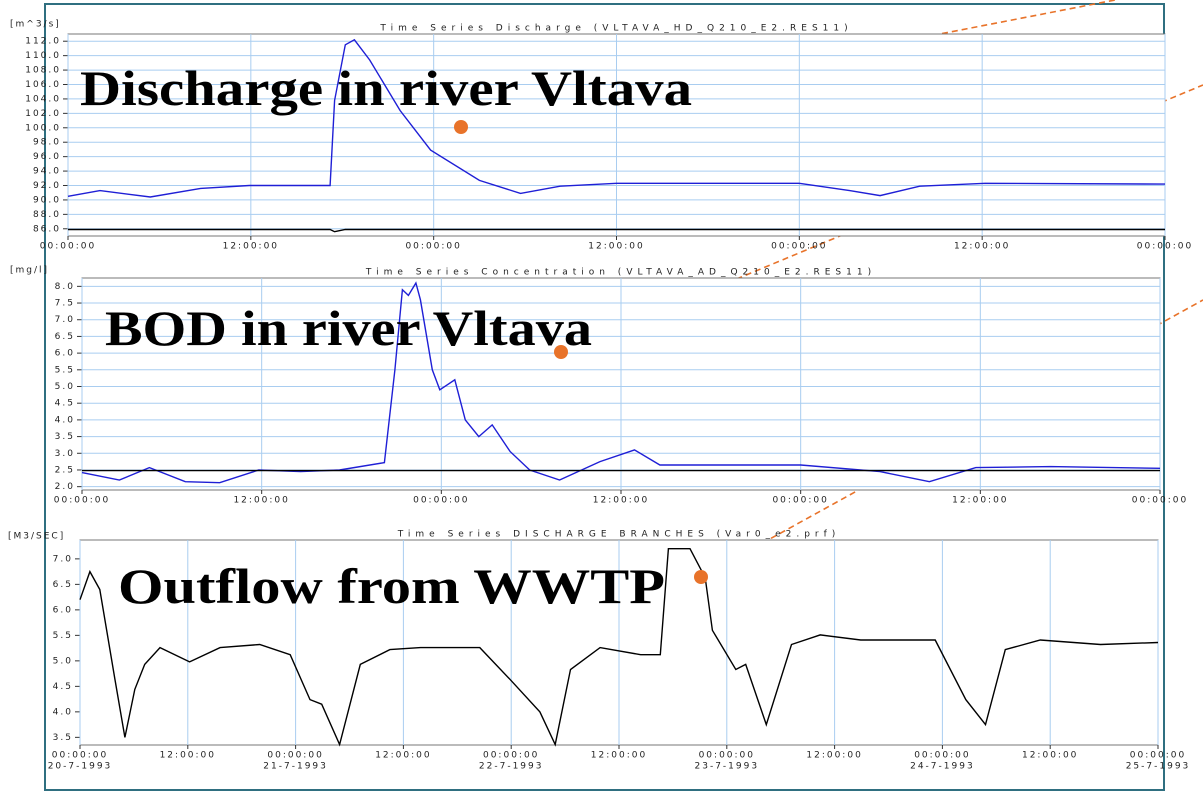  Describe the element at coordinates (391, 586) in the screenshot. I see `annotation: Outflow from WWTP` at that location.